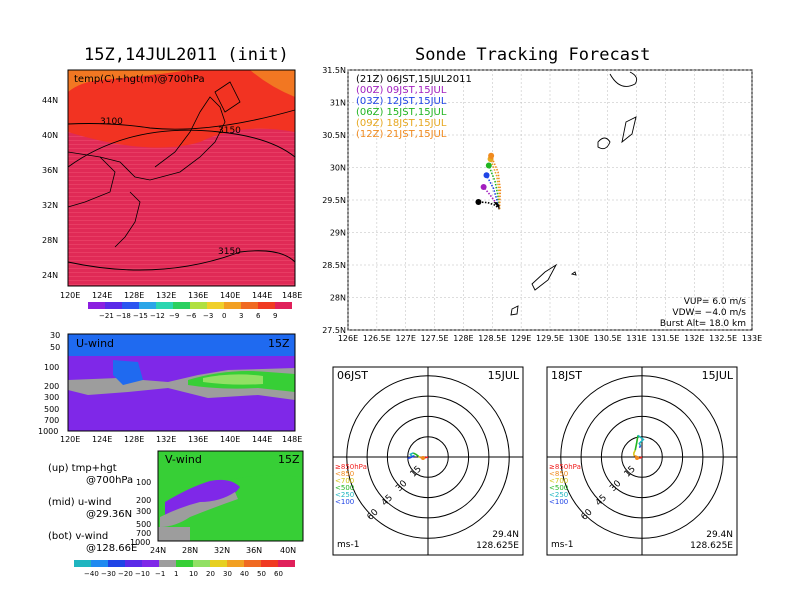 The width and height of the screenshot is (792, 612). I want to click on svg-text: −15, so click(140, 316).